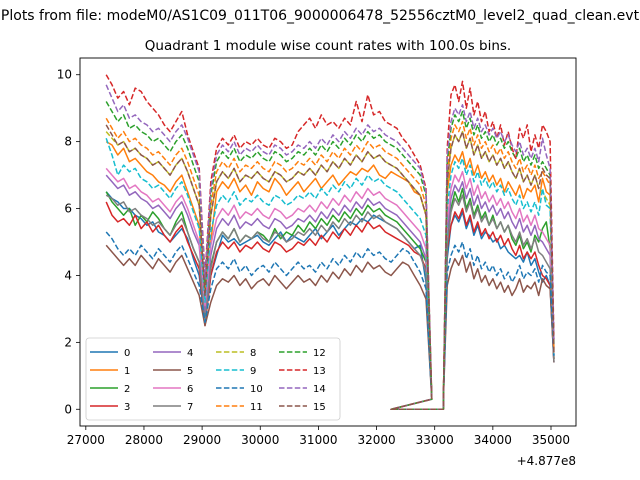 This screenshot has width=640, height=480. Describe the element at coordinates (190, 407) in the screenshot. I see `legend-label: 7` at that location.